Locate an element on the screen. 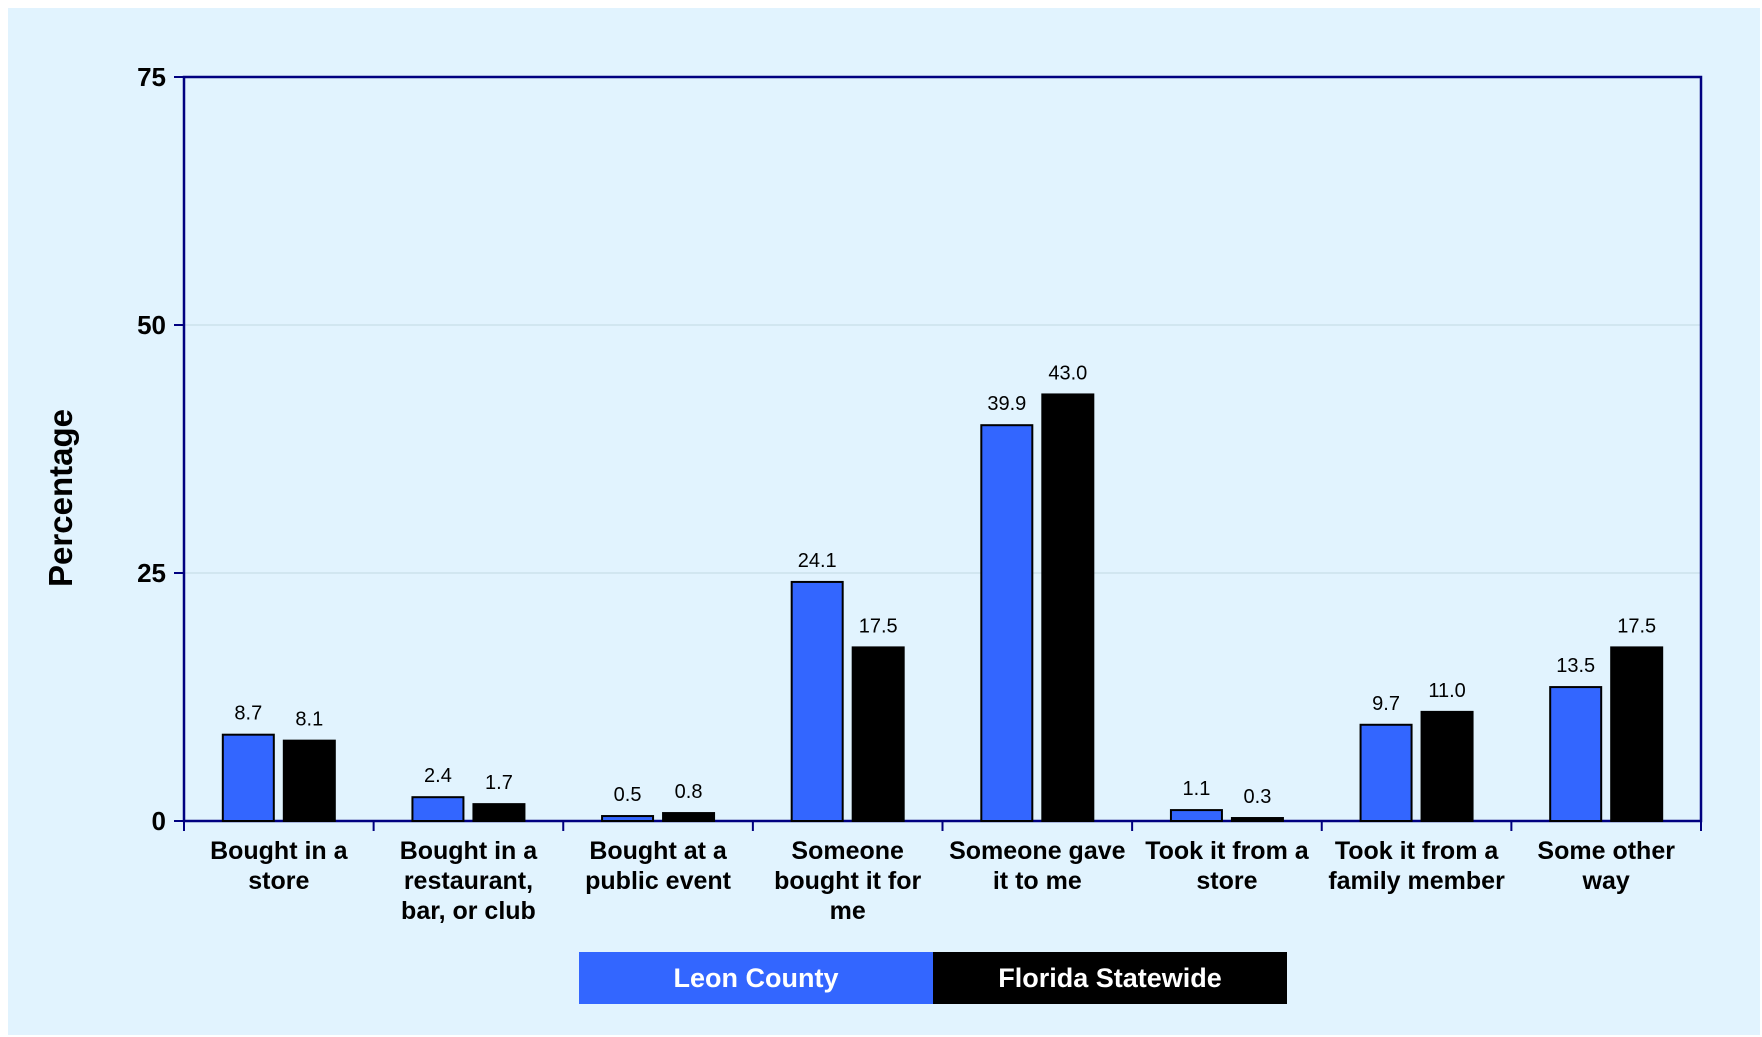  legend-label-leon-county: Leon County is located at coordinates (756, 978).